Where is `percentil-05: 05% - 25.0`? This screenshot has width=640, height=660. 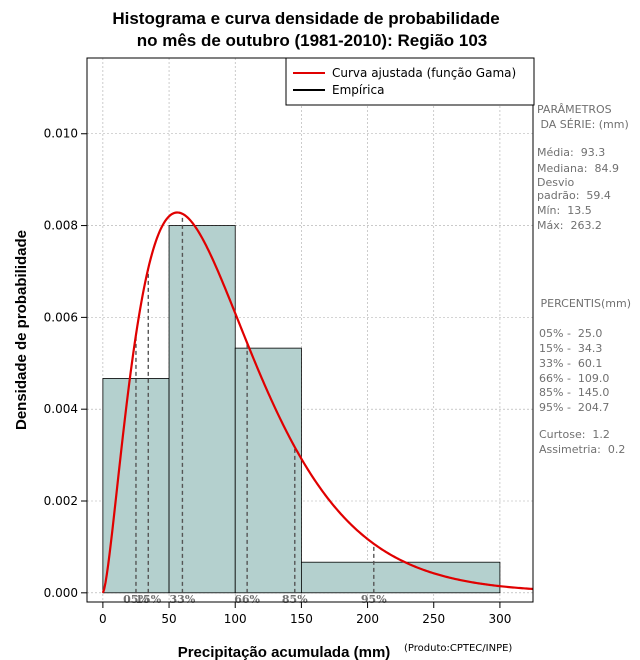
percentil-05: 05% - 25.0 is located at coordinates (570, 333).